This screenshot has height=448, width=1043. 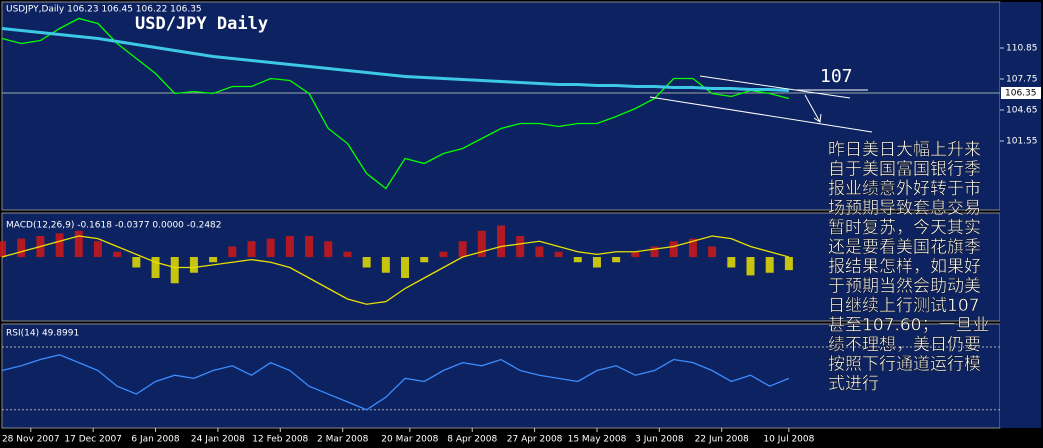 I want to click on x-tick-label: 8 Apr 2008, so click(x=472, y=440).